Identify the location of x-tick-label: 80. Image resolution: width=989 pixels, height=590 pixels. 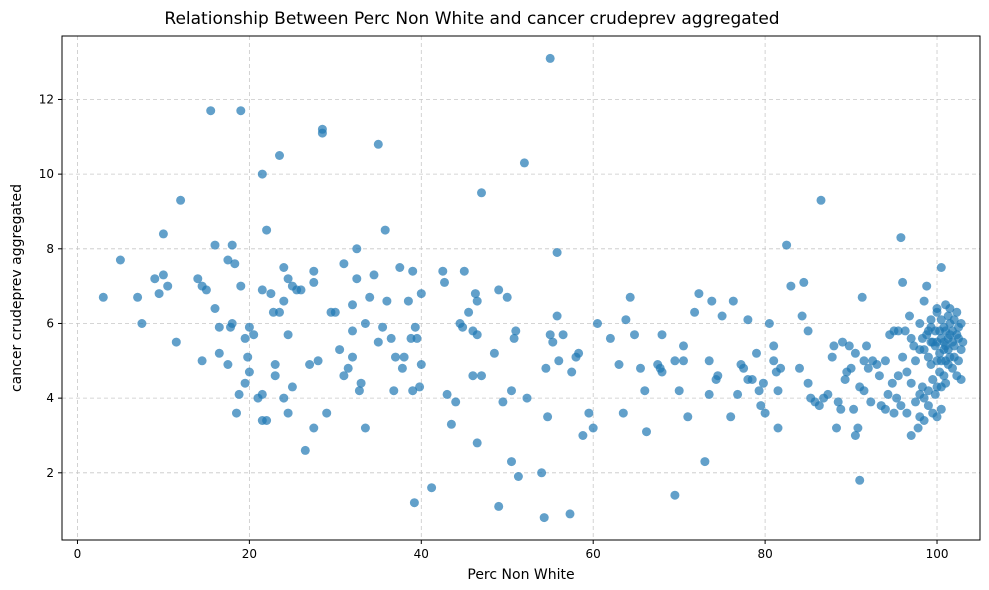
(764, 554).